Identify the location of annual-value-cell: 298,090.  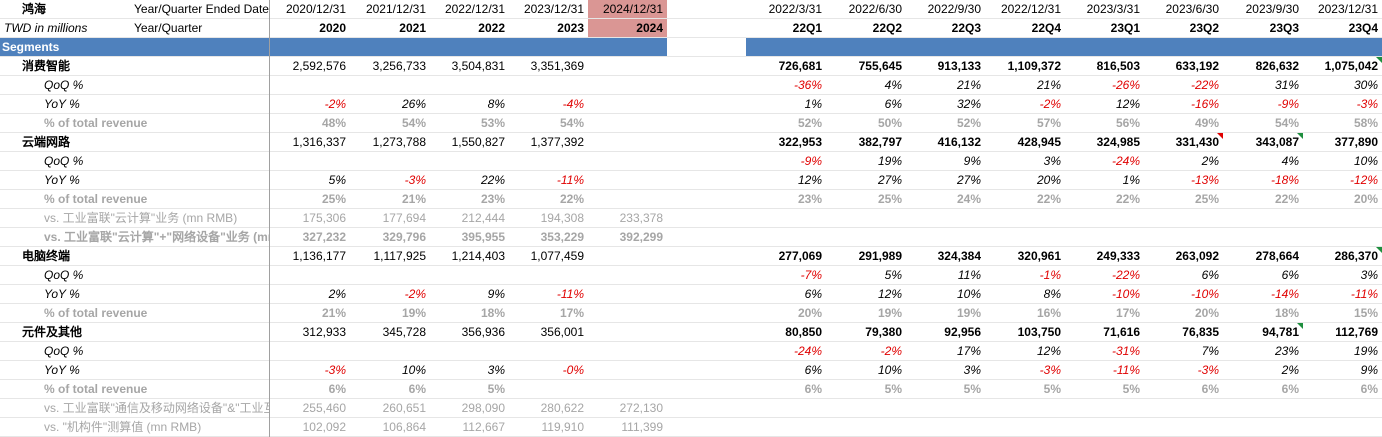
(483, 408).